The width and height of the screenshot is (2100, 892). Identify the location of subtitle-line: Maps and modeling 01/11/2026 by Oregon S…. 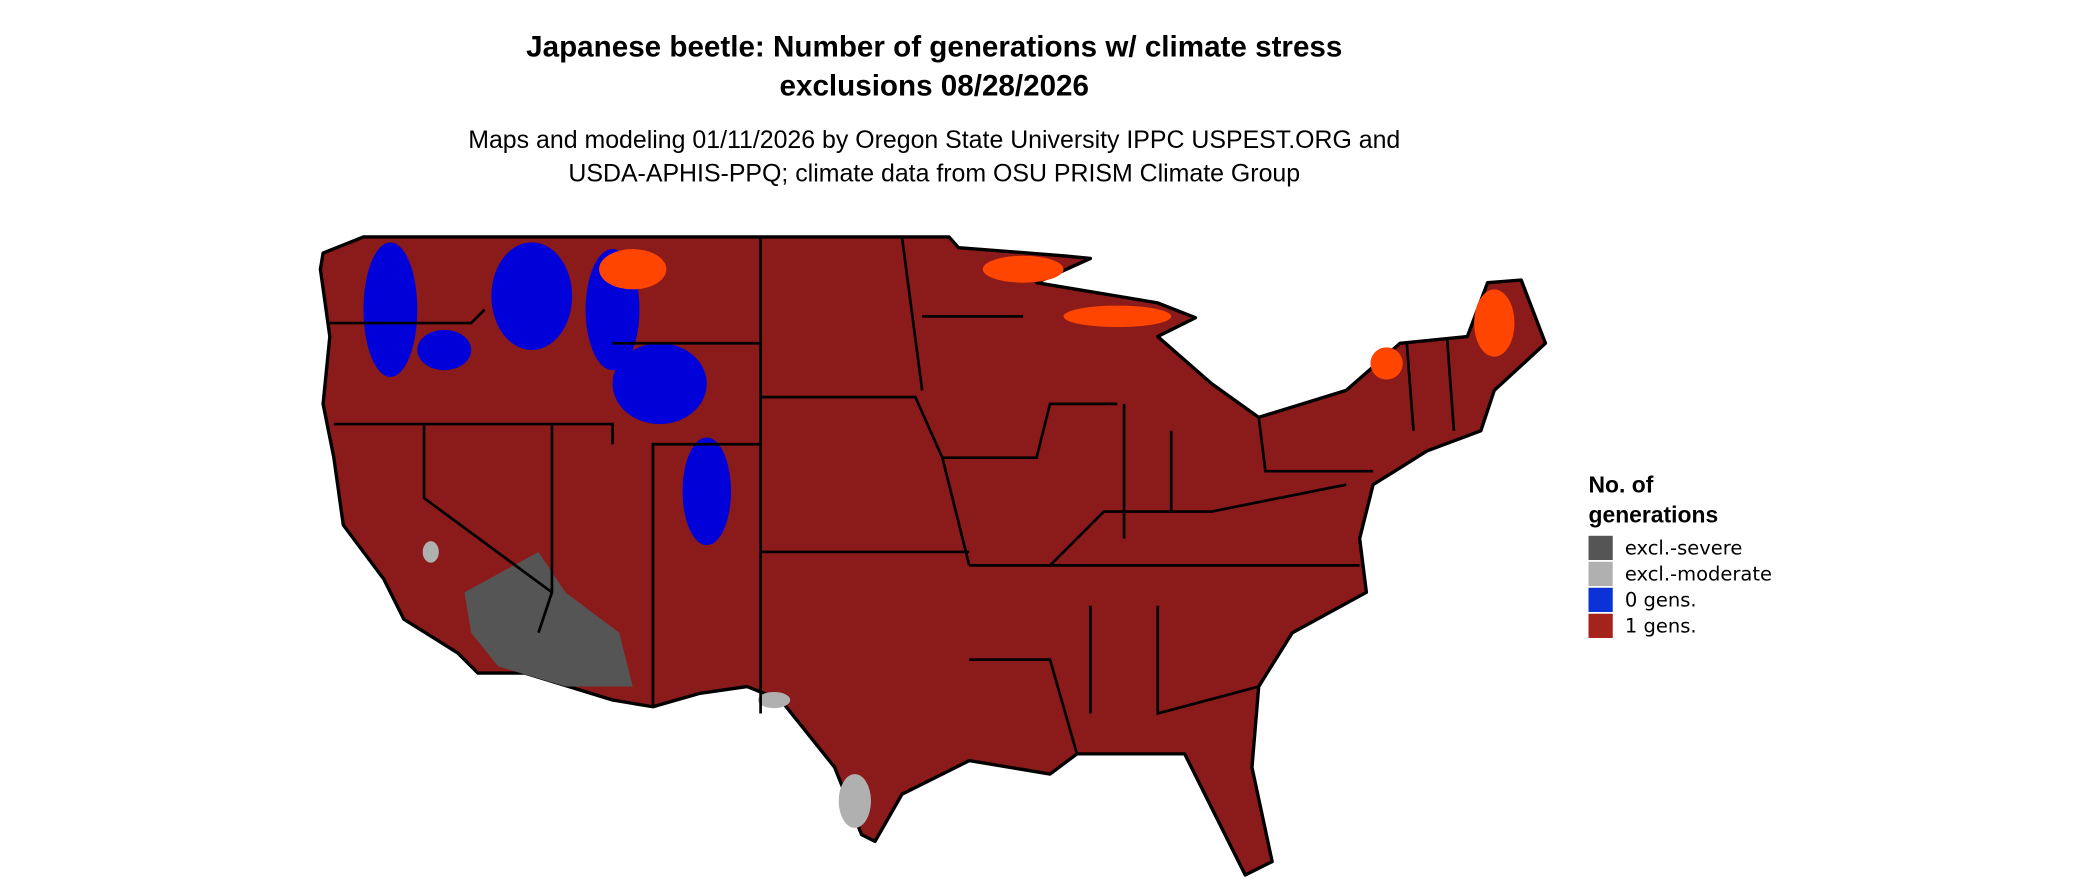
(934, 140).